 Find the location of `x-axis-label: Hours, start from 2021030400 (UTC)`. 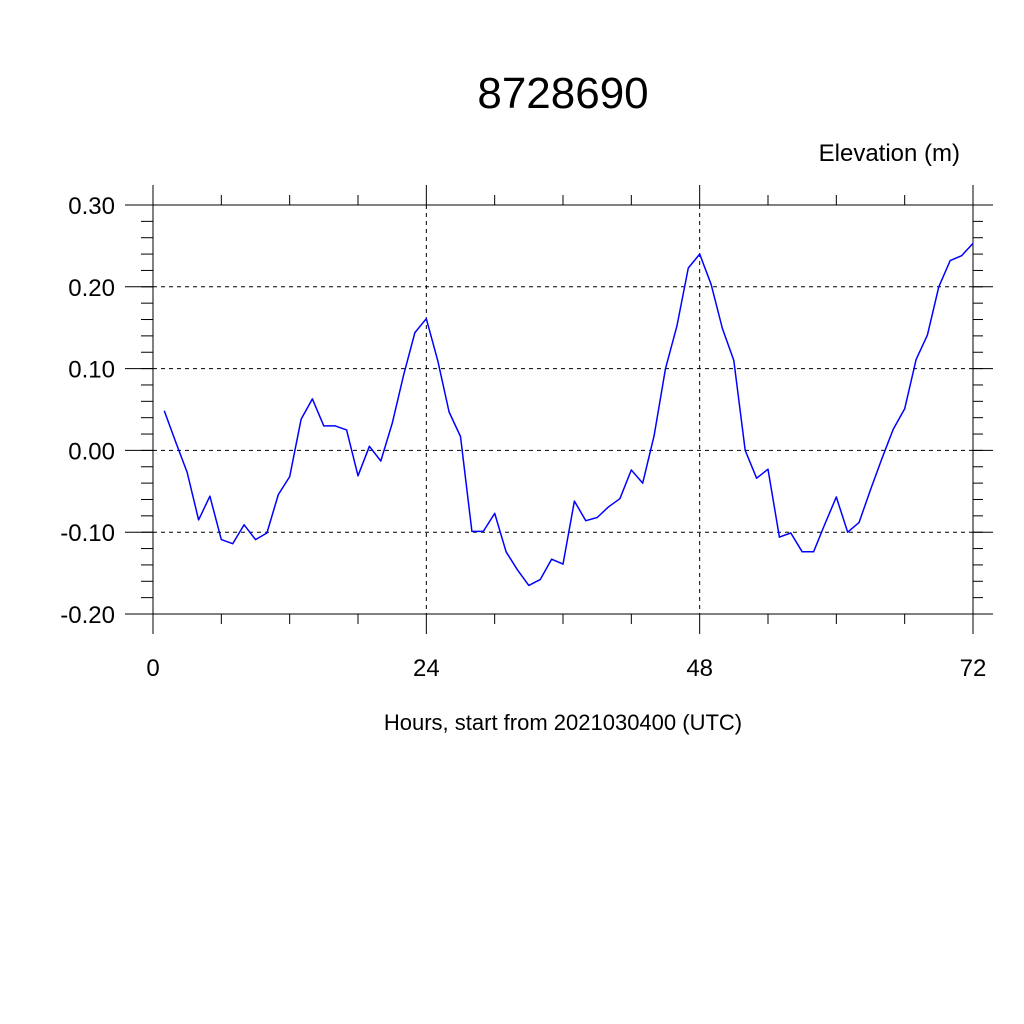

x-axis-label: Hours, start from 2021030400 (UTC) is located at coordinates (563, 722).